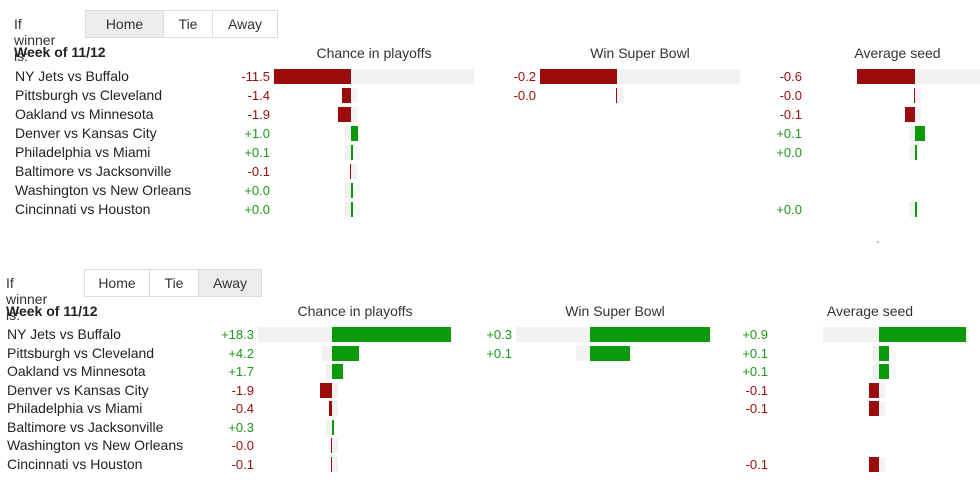 The width and height of the screenshot is (980, 494). What do you see at coordinates (237, 334) in the screenshot?
I see `change-value: +18.3` at bounding box center [237, 334].